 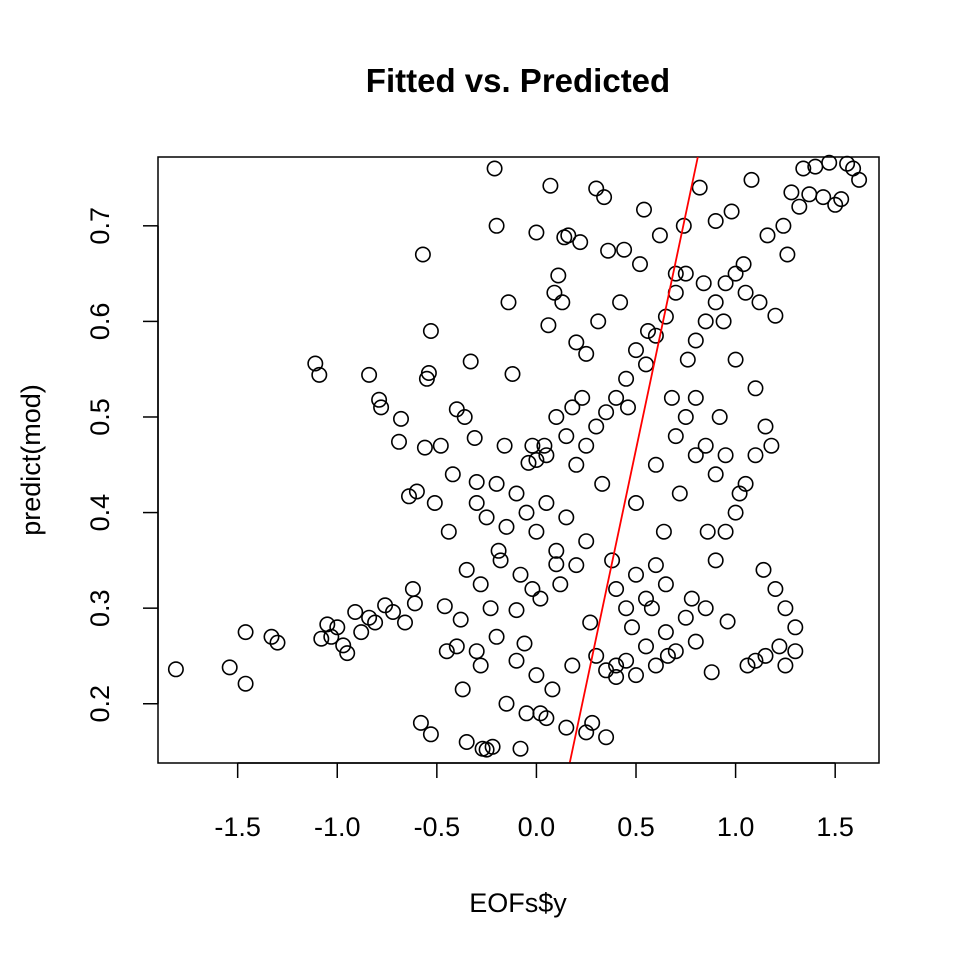 What do you see at coordinates (636, 827) in the screenshot?
I see `x-tick-label: 0.5` at bounding box center [636, 827].